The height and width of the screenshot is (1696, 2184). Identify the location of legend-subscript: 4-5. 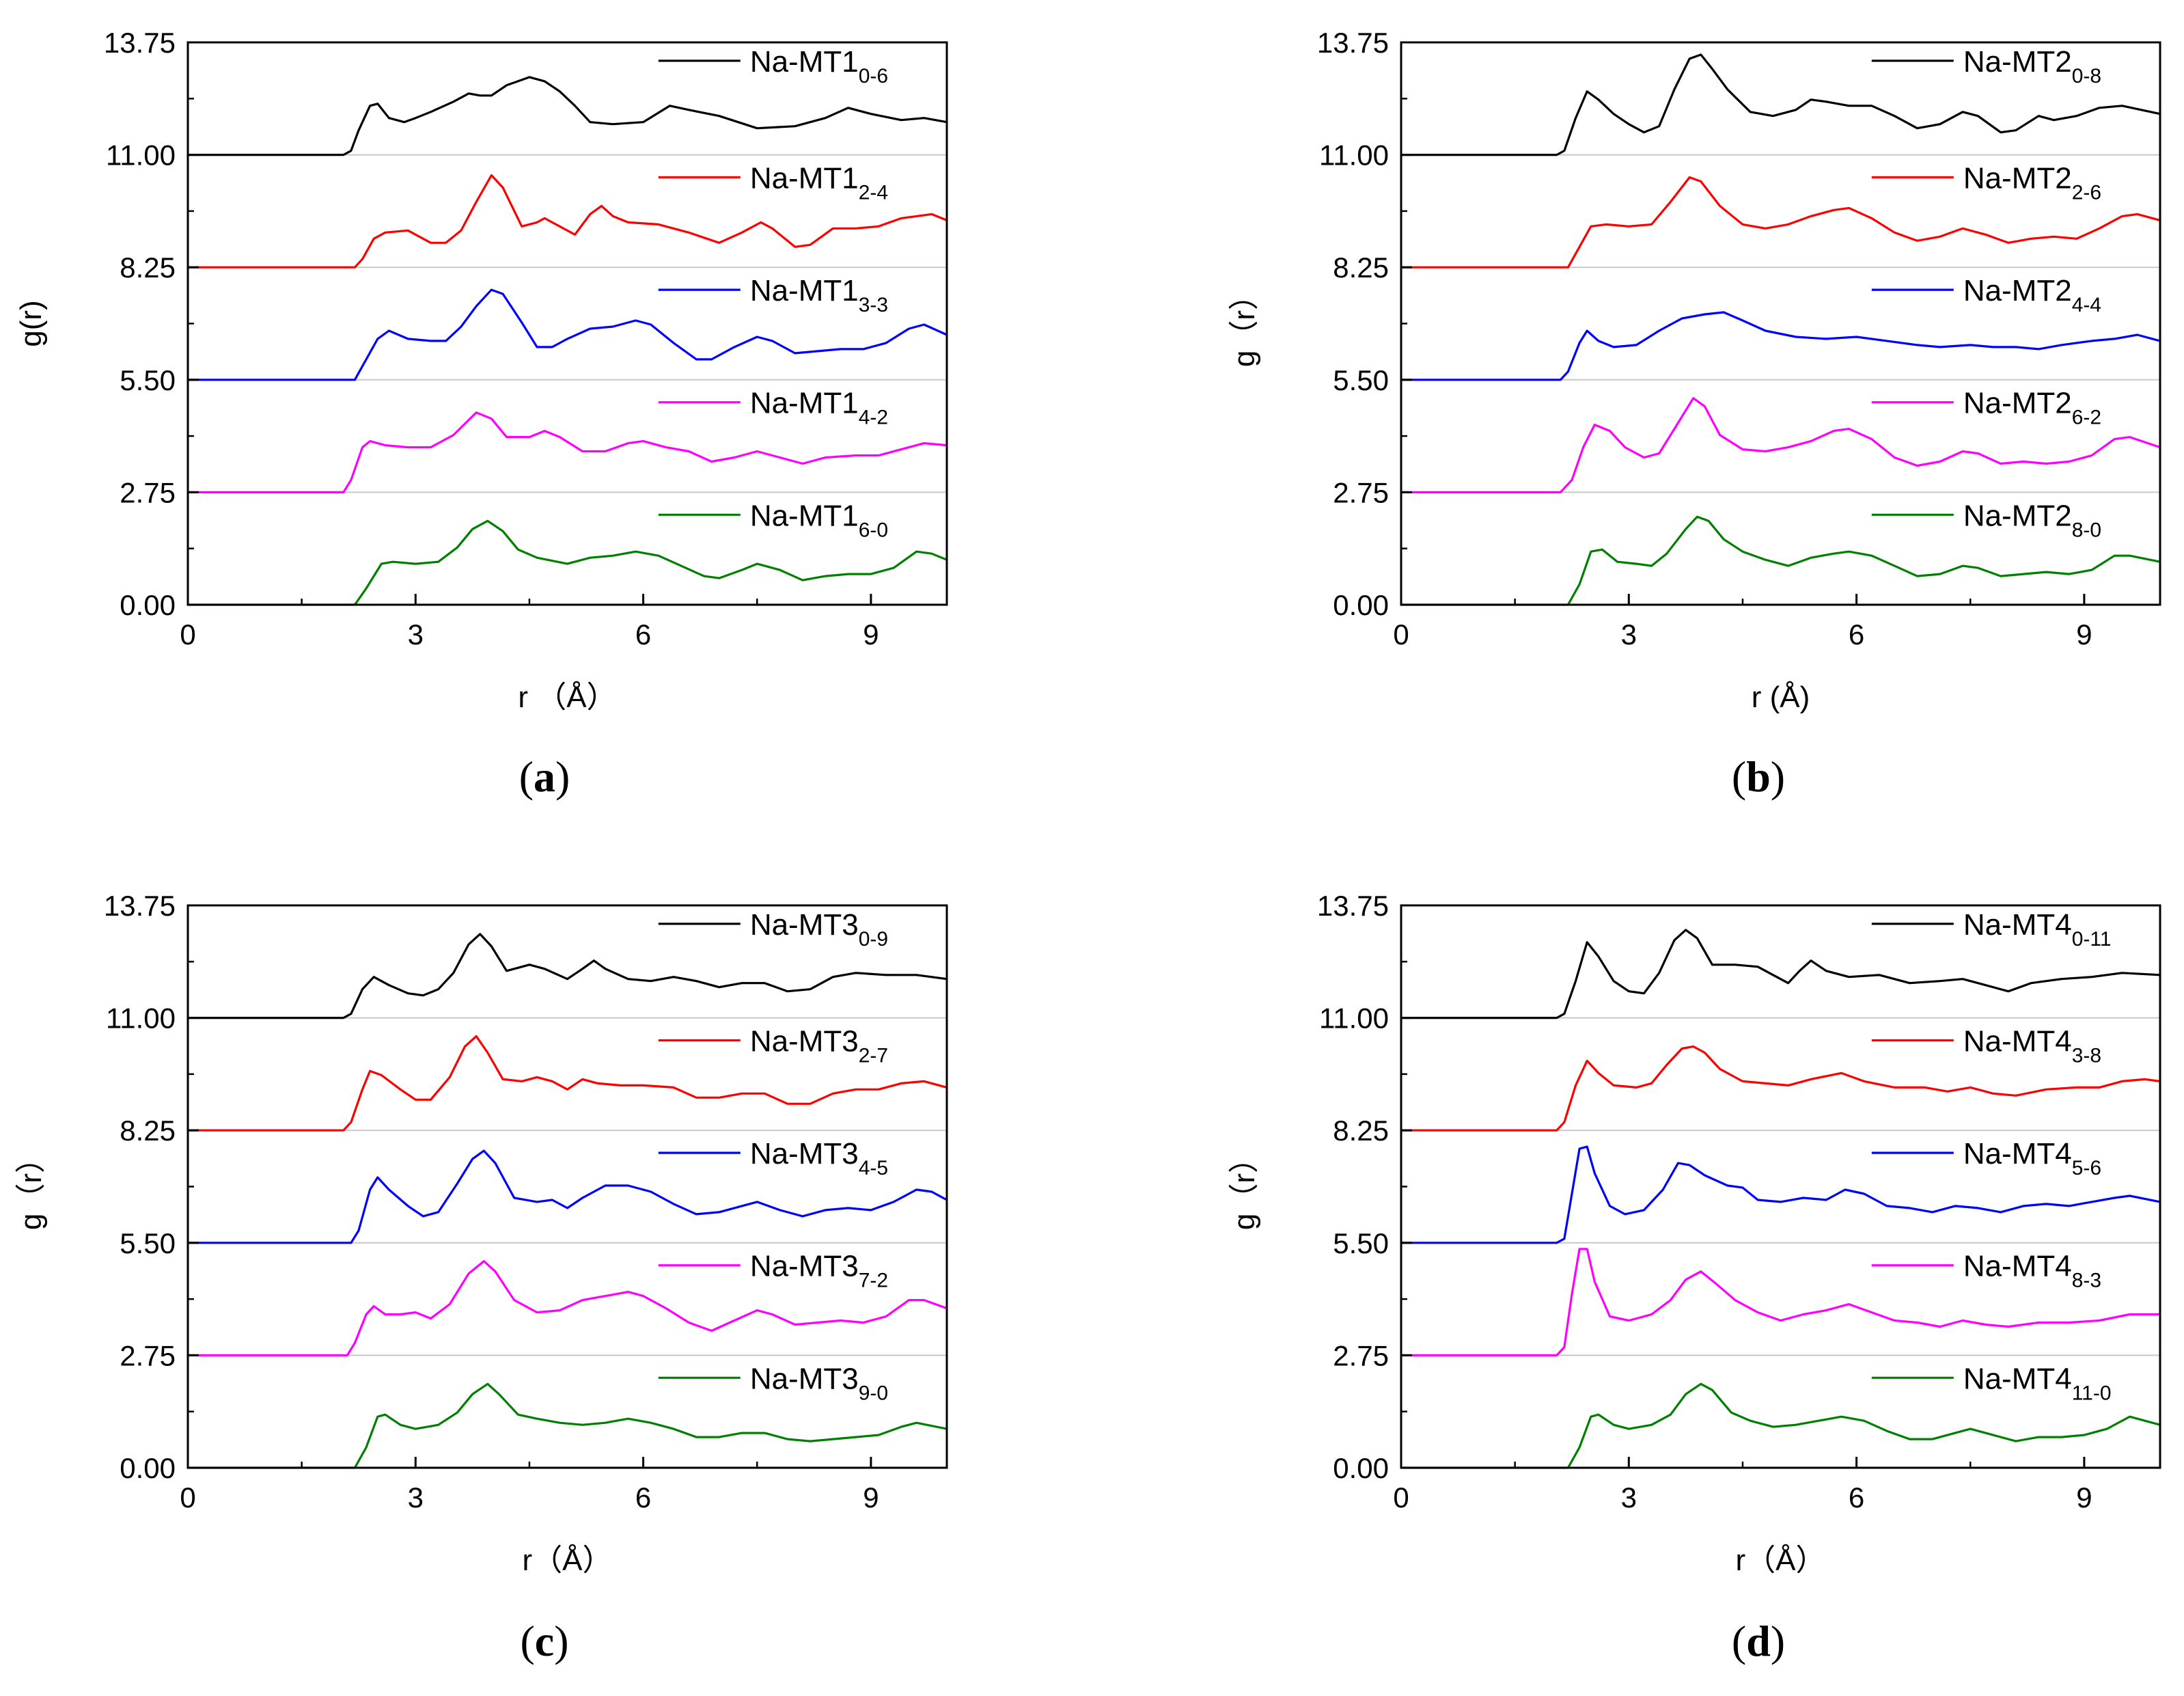
(873, 1168).